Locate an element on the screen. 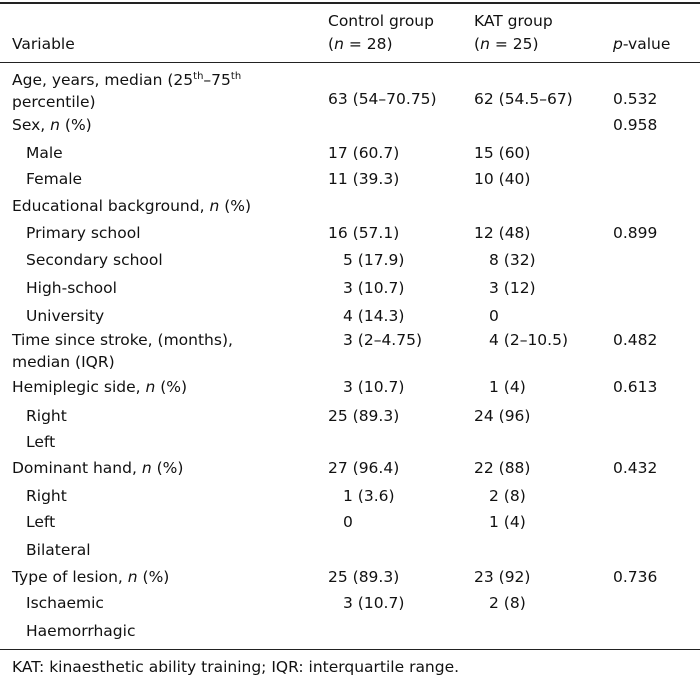 The height and width of the screenshot is (692, 700). row-label: Type of lesion, n (%) is located at coordinates (91, 577).